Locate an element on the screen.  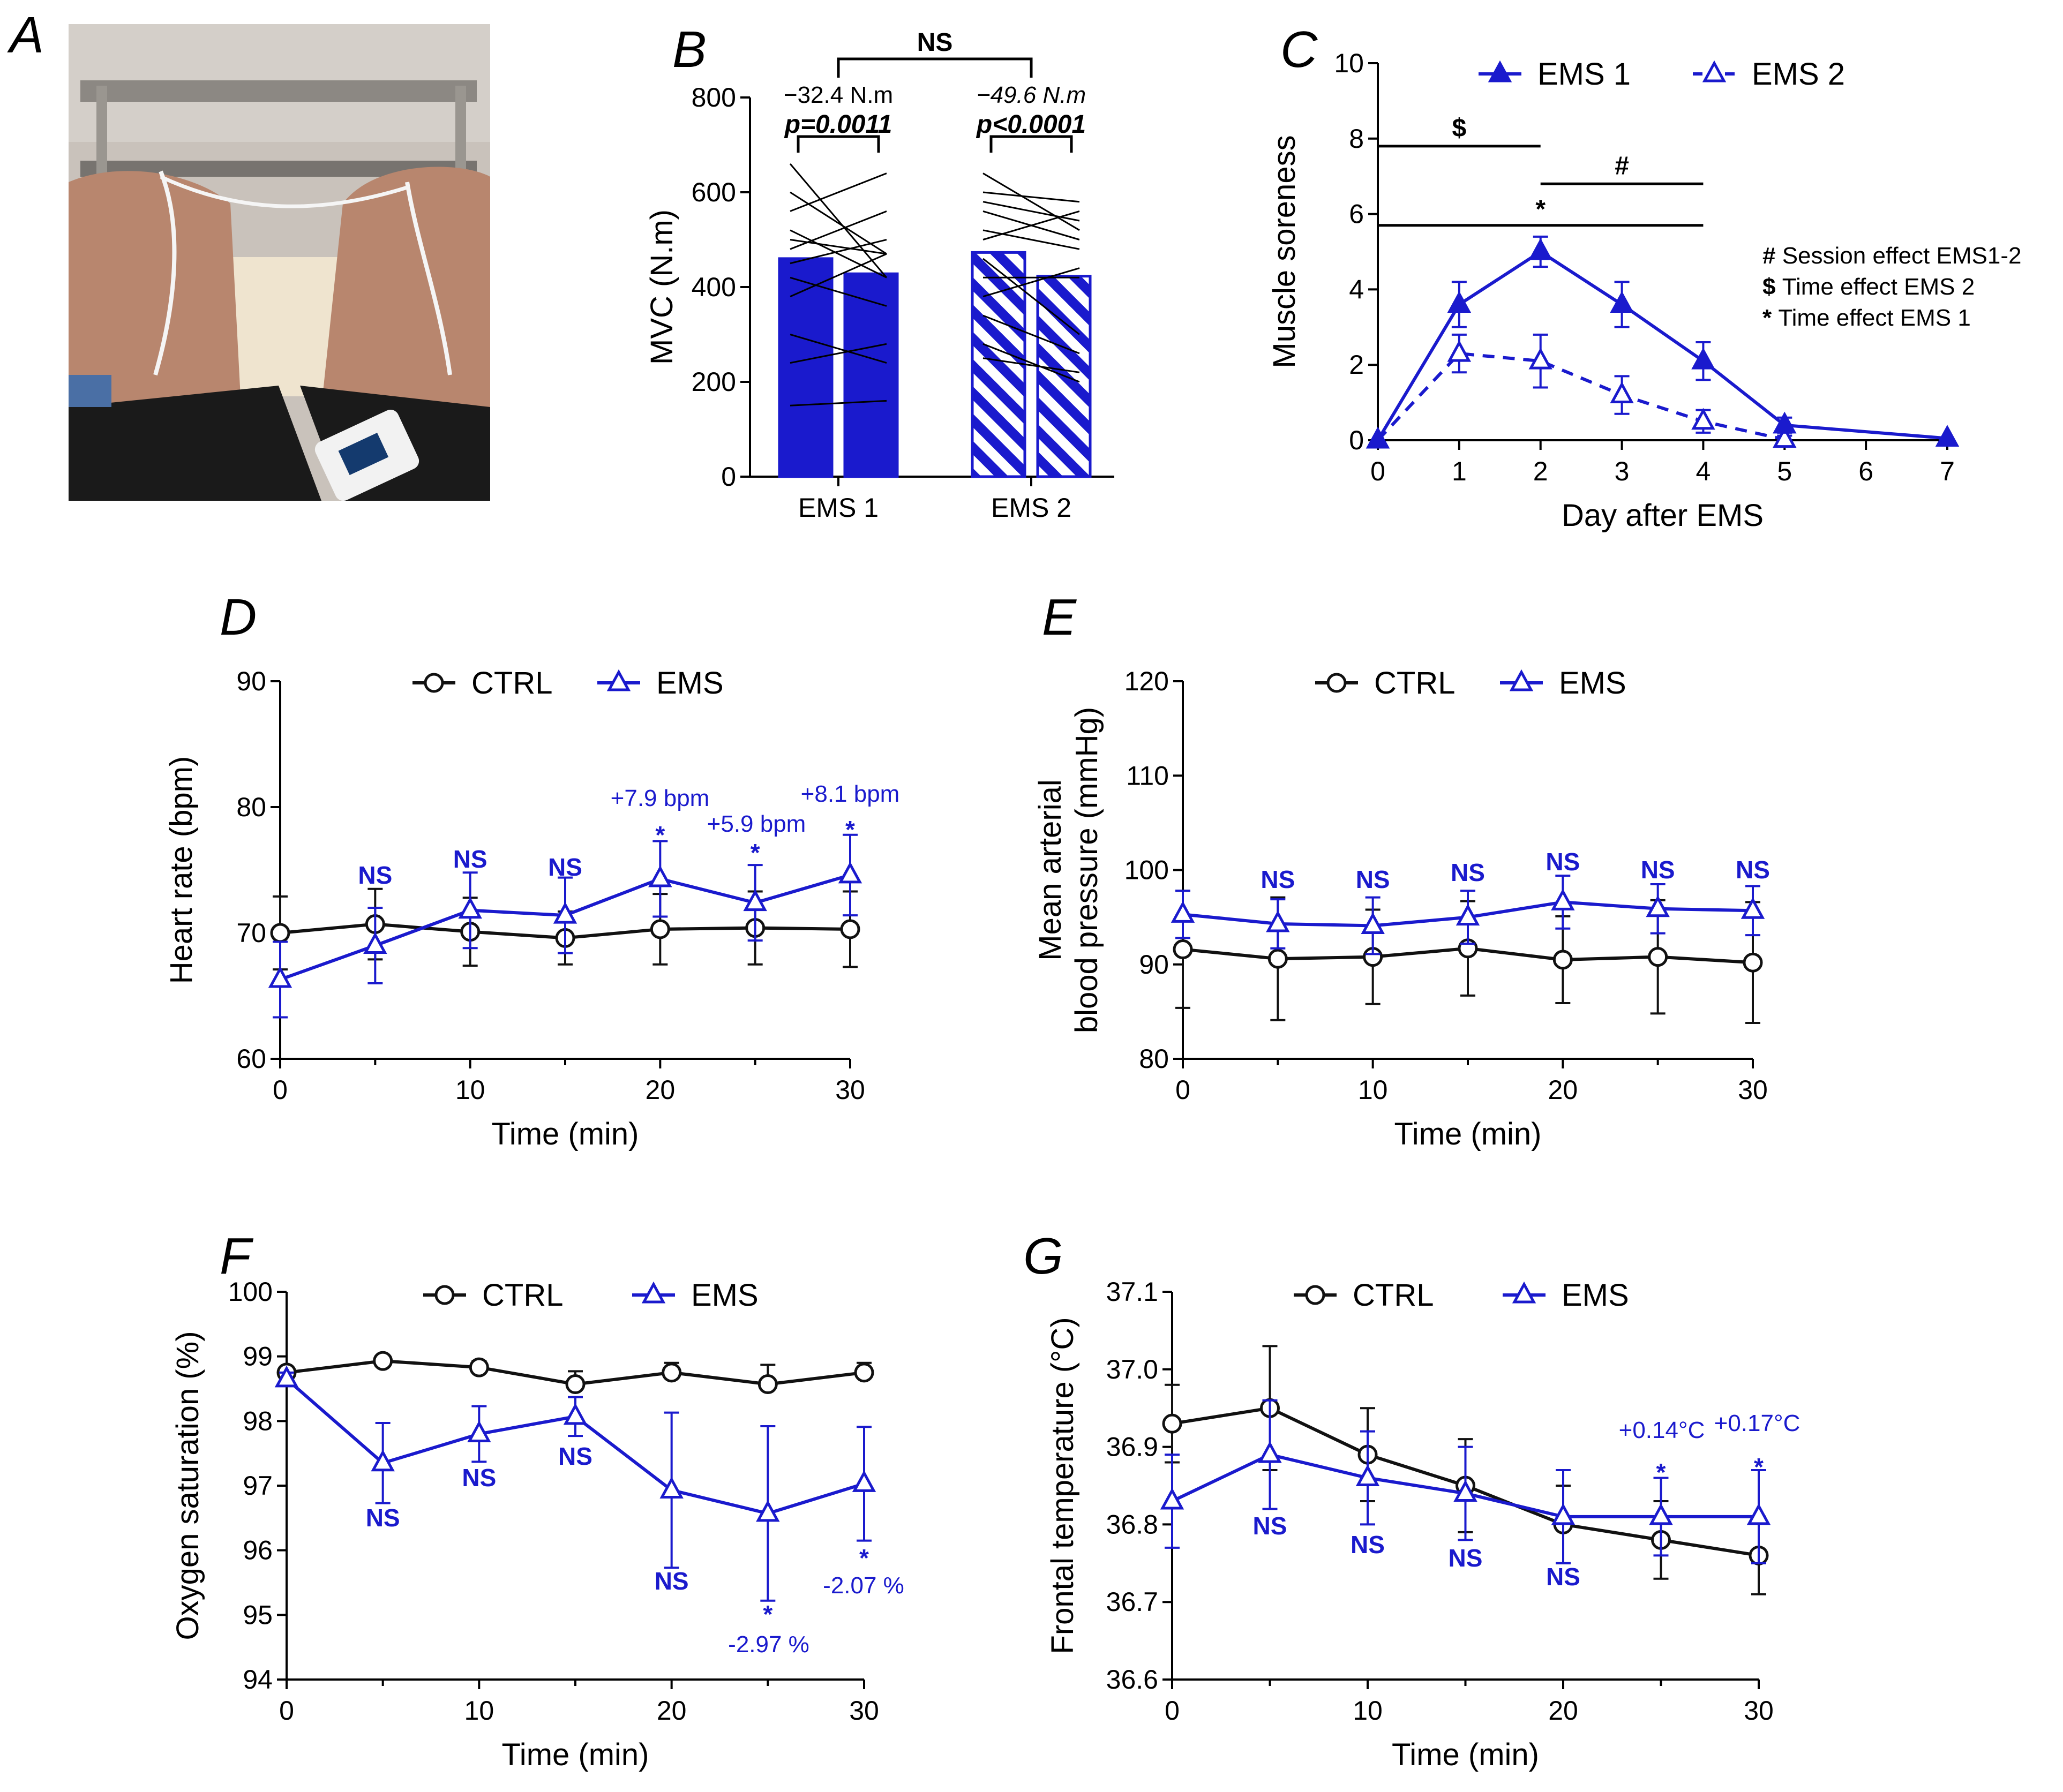
y-tick-label: 90 is located at coordinates (251, 681).